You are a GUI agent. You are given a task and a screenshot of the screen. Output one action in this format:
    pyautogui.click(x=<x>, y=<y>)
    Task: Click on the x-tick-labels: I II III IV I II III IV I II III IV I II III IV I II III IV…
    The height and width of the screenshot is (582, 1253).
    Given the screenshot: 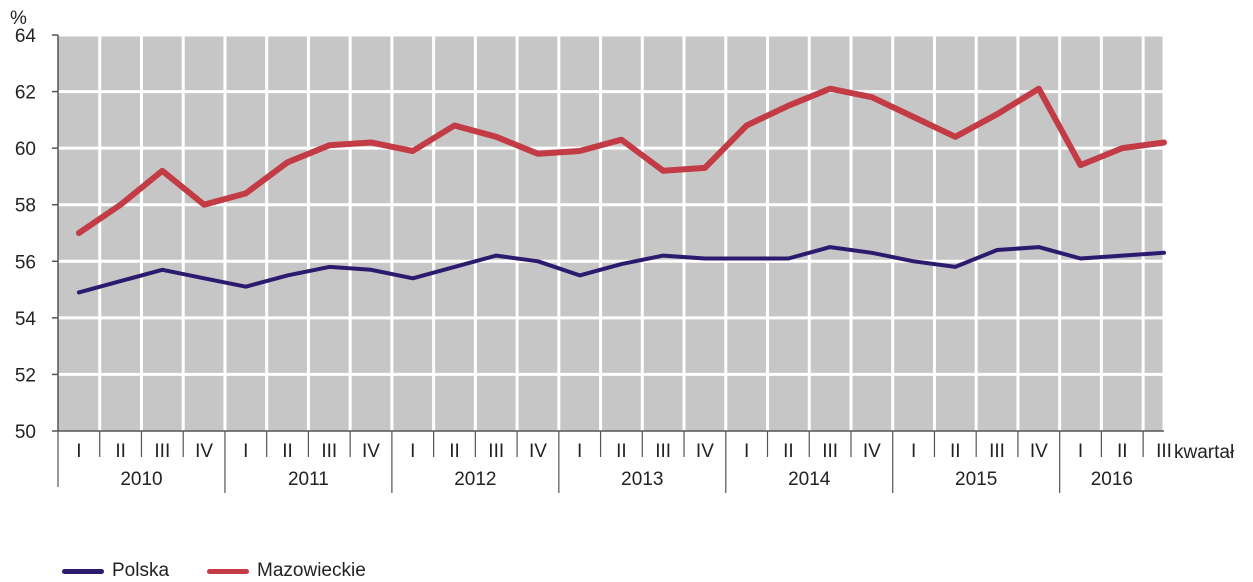 What is the action you would take?
    pyautogui.click(x=624, y=465)
    